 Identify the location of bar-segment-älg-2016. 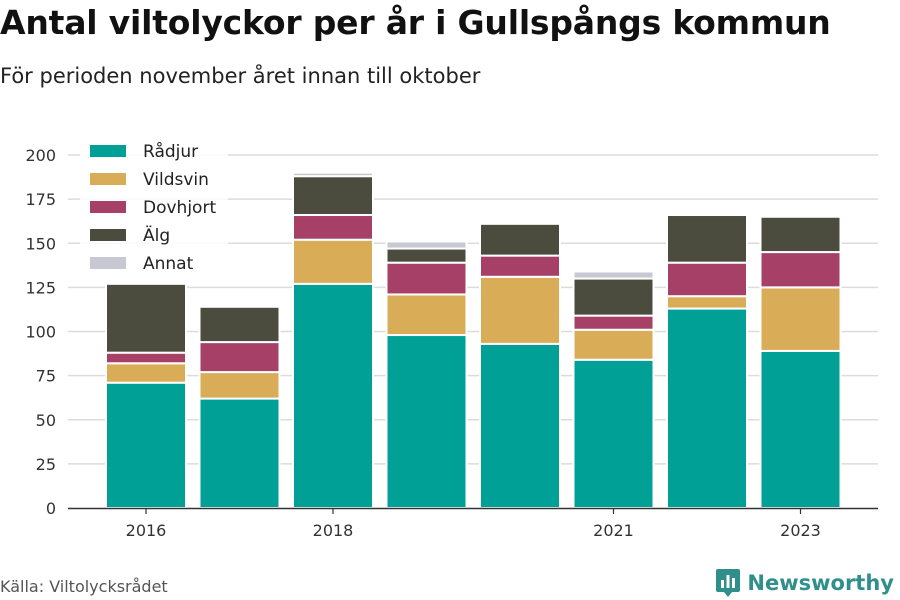
(146, 318).